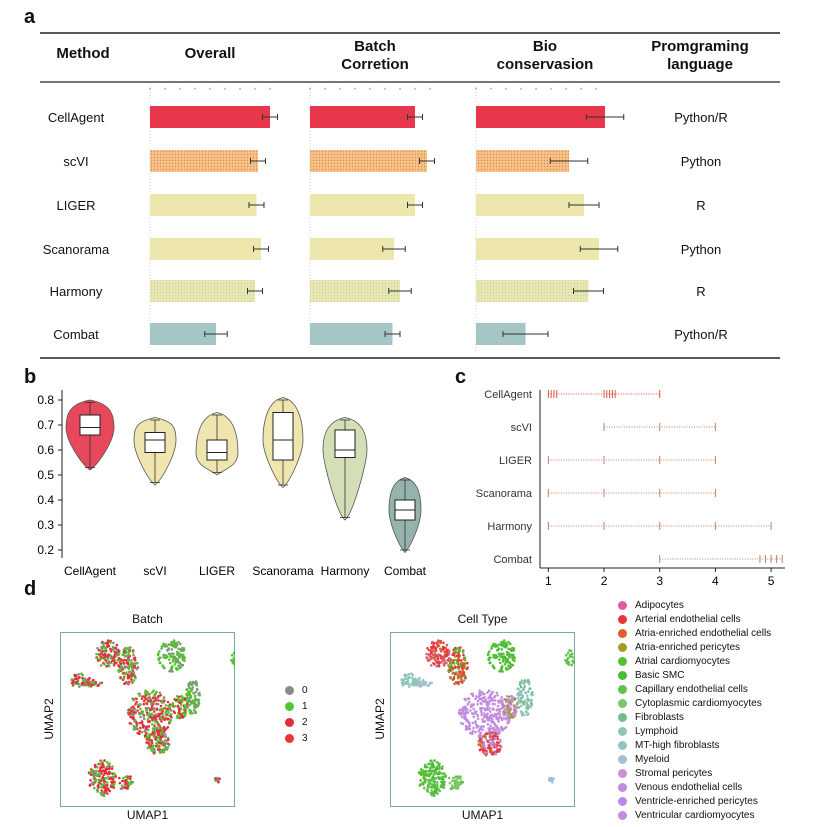 Image resolution: width=831 pixels, height=827 pixels. I want to click on legend-item: MT-high fibroblasts, so click(694, 745).